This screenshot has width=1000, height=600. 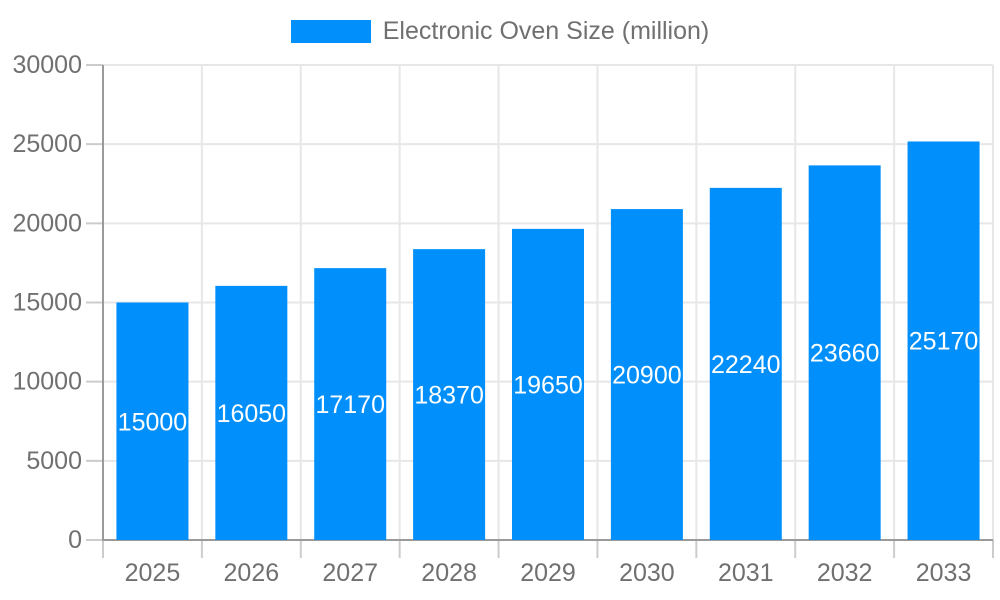 What do you see at coordinates (546, 31) in the screenshot?
I see `legend-label: Electronic Oven Size (million)` at bounding box center [546, 31].